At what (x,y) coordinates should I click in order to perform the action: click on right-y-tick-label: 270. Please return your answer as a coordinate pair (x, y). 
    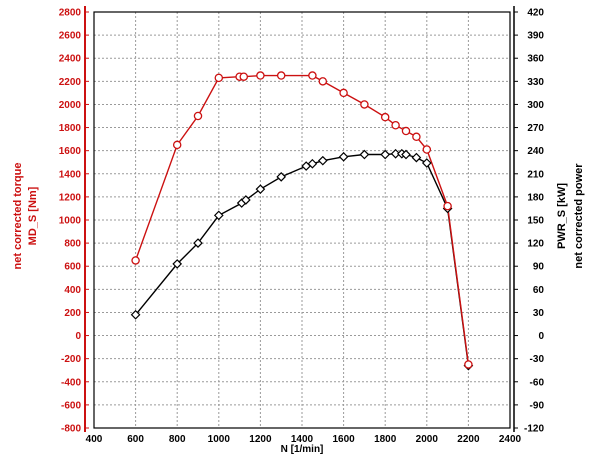
    Looking at the image, I should click on (535, 128).